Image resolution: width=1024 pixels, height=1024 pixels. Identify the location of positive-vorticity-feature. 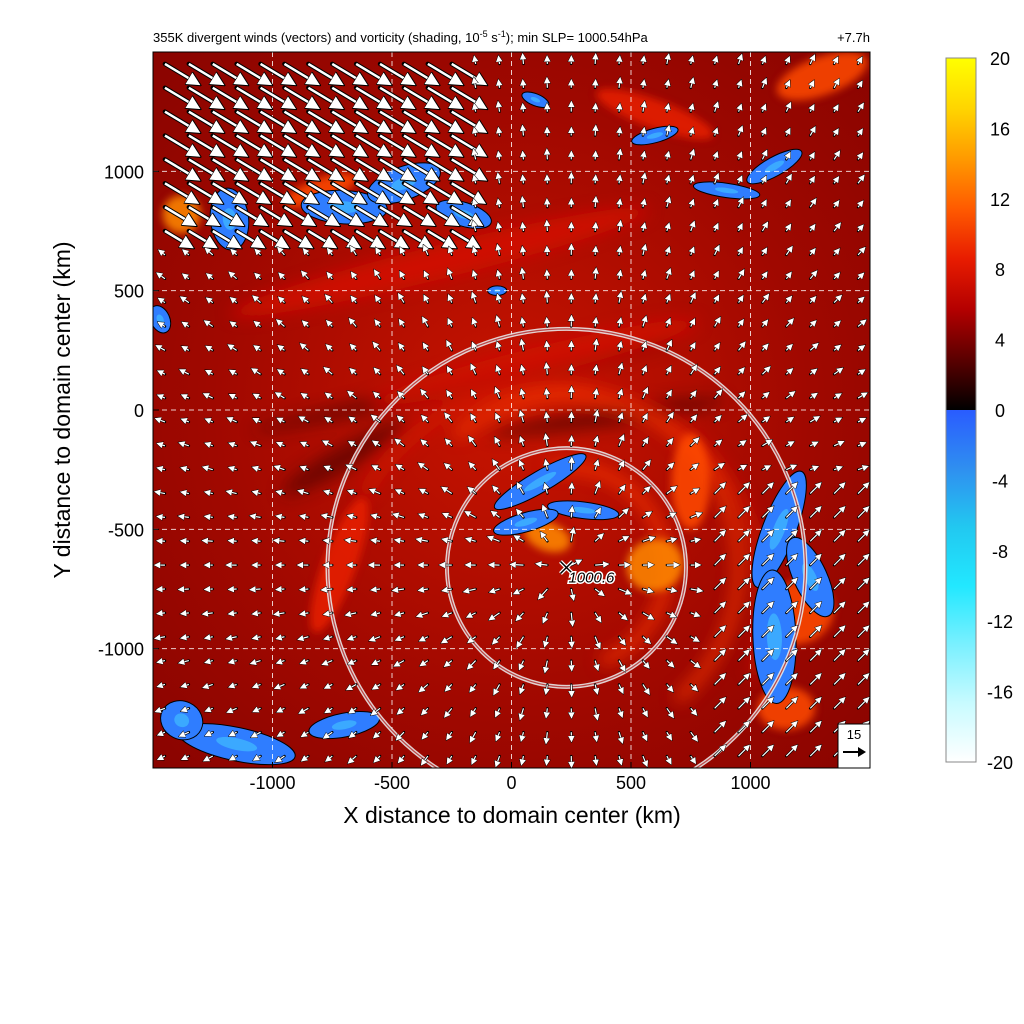
(339, 565).